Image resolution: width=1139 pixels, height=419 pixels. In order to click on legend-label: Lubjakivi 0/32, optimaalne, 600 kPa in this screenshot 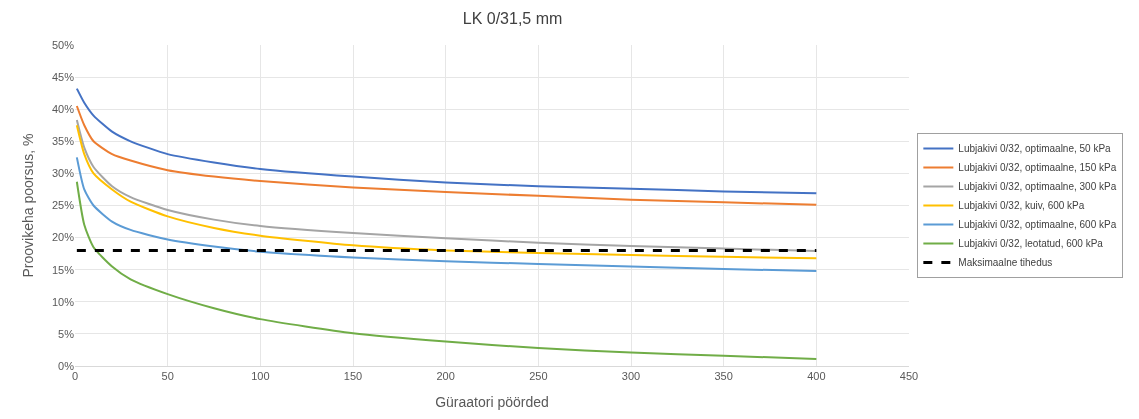, I will do `click(1037, 225)`.